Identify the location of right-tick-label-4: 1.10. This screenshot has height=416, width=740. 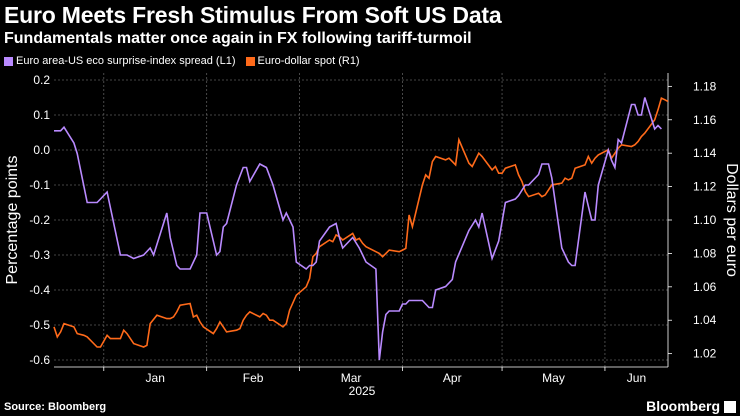
(705, 220).